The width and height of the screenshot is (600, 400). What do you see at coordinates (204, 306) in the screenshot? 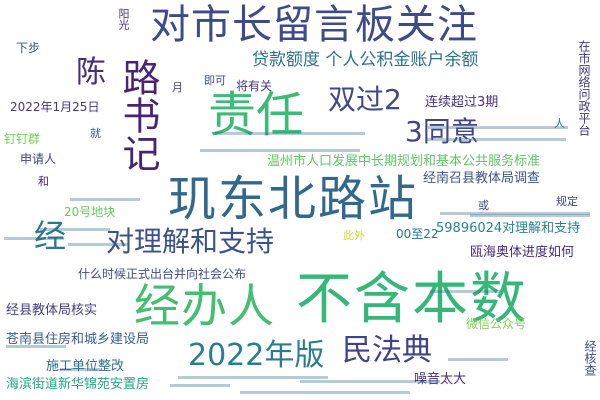
I see `word: 经办人` at bounding box center [204, 306].